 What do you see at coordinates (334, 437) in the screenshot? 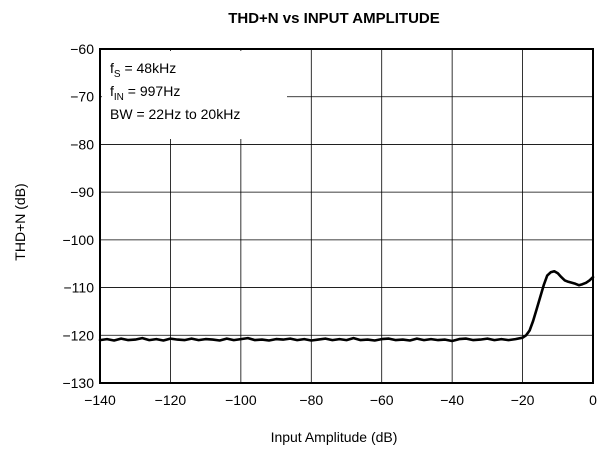
I see `x-axis-label: Input Amplitude (dB)` at bounding box center [334, 437].